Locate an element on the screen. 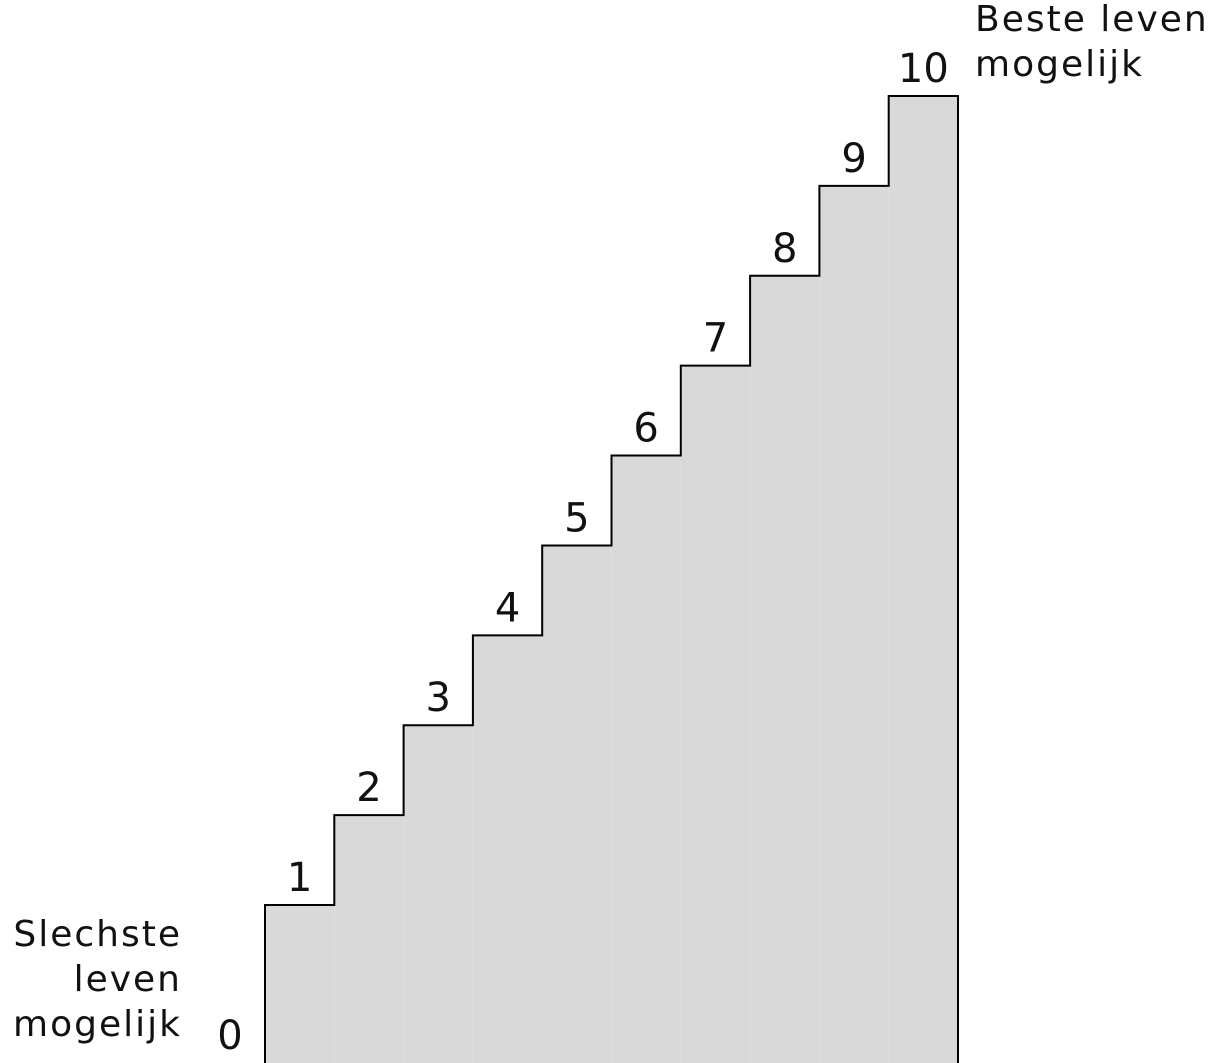  step-number-9: 9 is located at coordinates (853, 159).